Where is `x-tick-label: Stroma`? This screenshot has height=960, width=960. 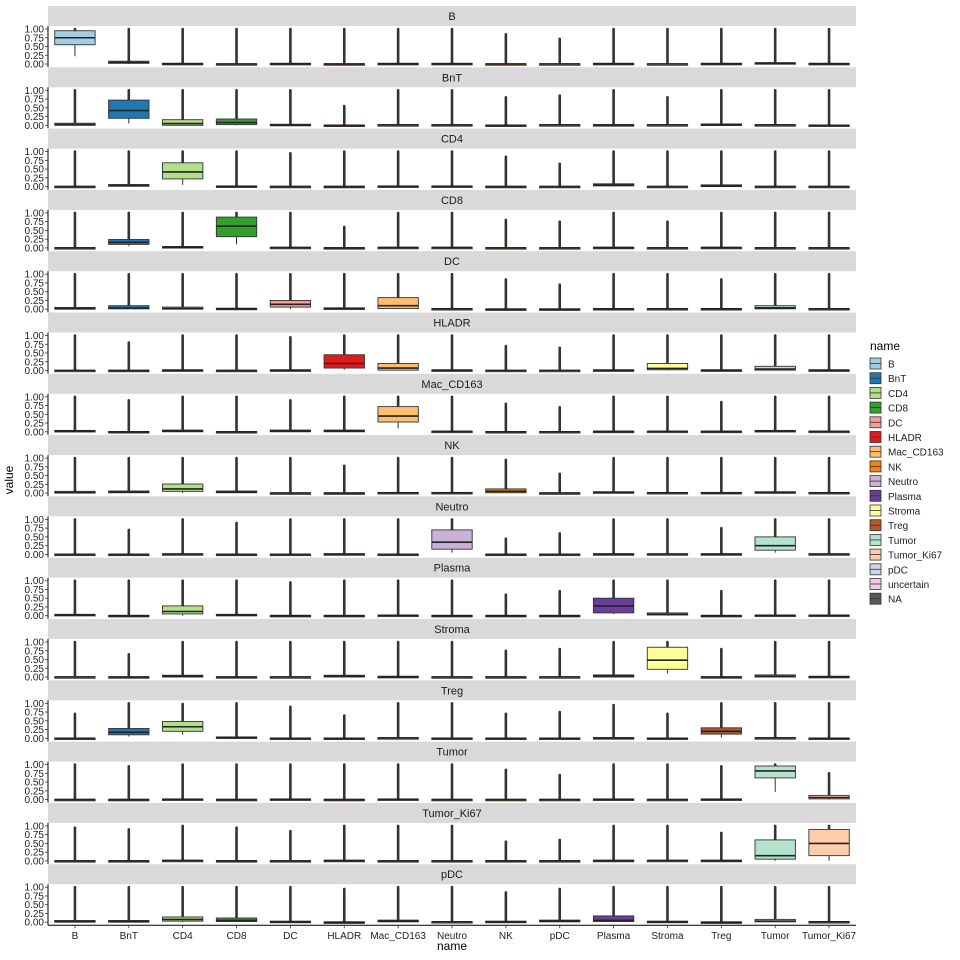
x-tick-label: Stroma is located at coordinates (667, 936).